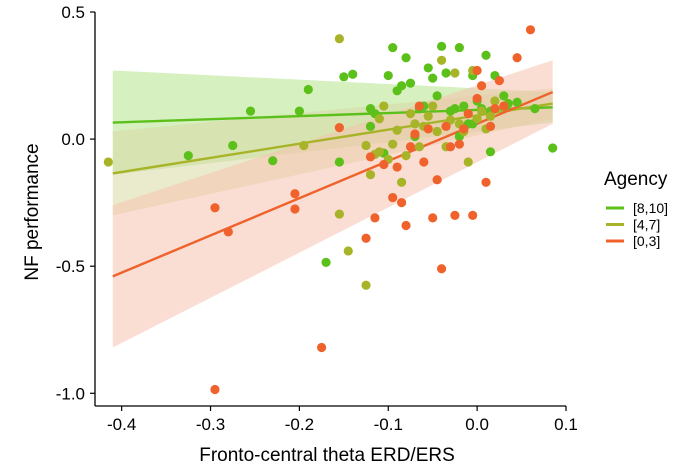 Image resolution: width=700 pixels, height=468 pixels. Describe the element at coordinates (73, 139) in the screenshot. I see `y-tick-label: 0.0` at that location.